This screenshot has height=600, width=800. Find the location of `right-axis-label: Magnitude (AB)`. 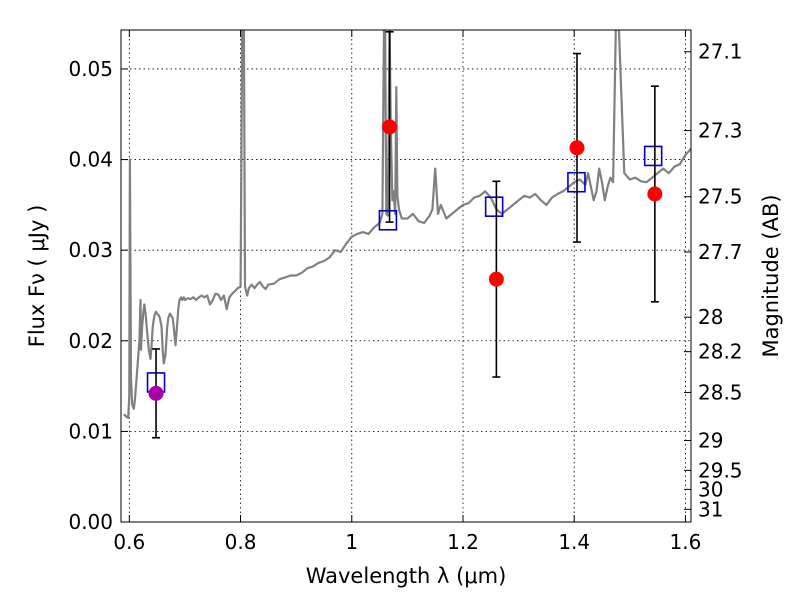

right-axis-label: Magnitude (AB) is located at coordinates (771, 275).